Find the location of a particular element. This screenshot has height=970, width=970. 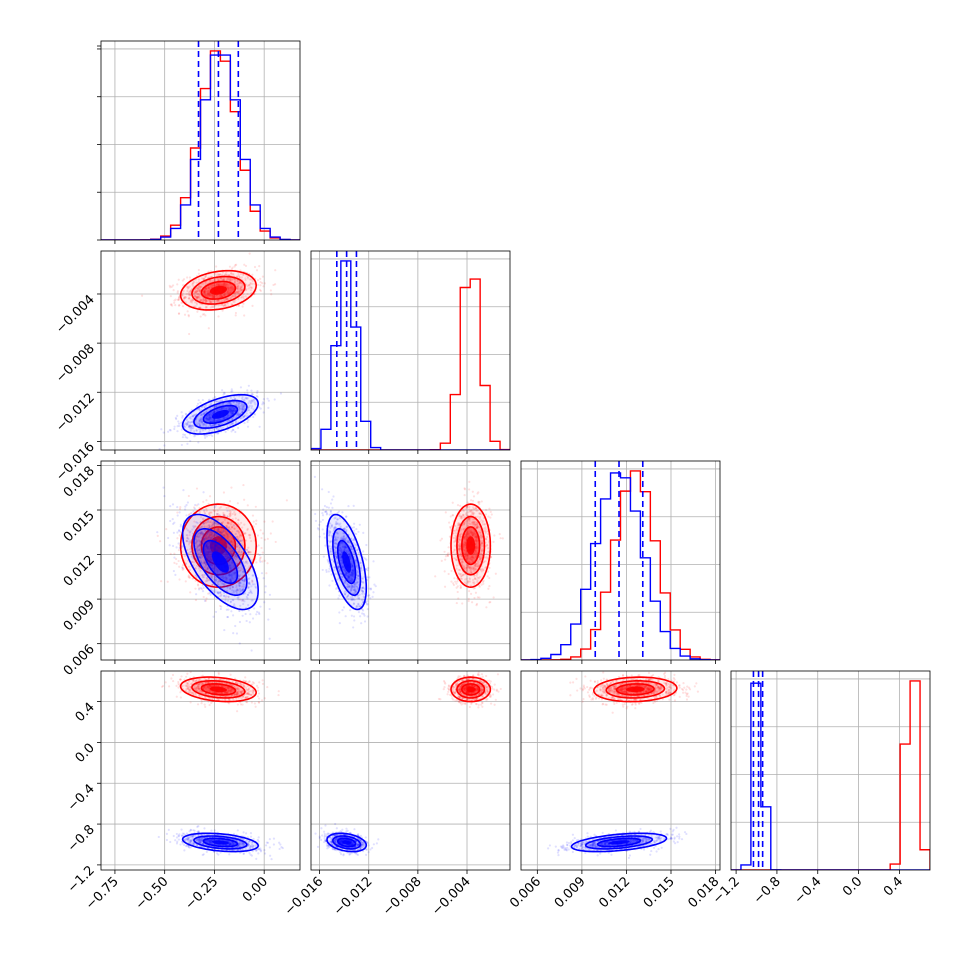

tick-label: 0.00 is located at coordinates (255, 889).